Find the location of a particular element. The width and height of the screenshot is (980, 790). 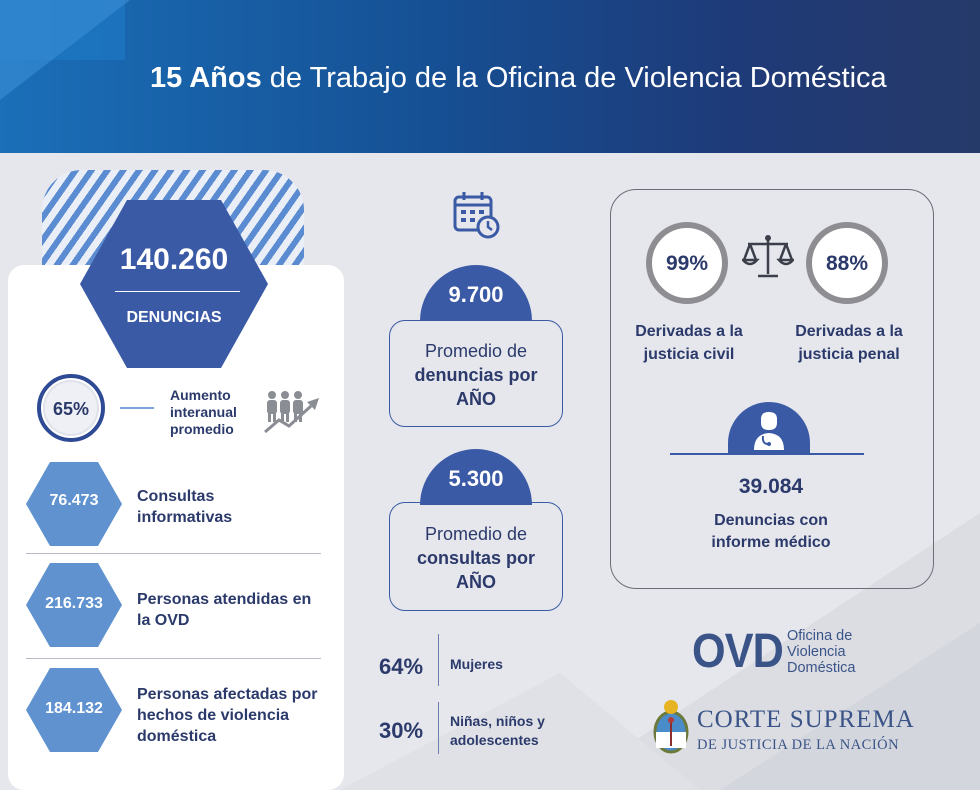

corte-suprema-line1: CORTE SUPREMA is located at coordinates (806, 719).